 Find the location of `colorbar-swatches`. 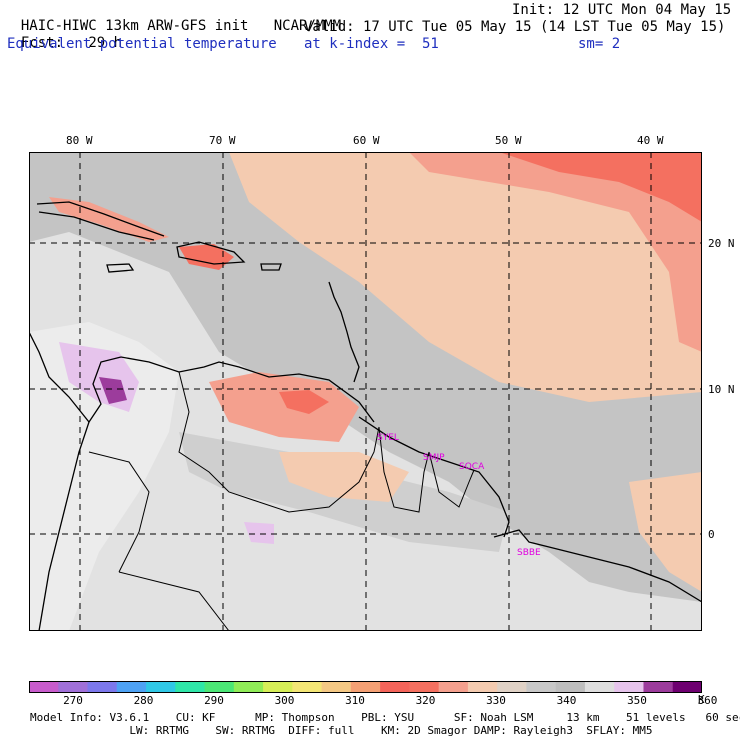

colorbar-swatches is located at coordinates (365, 687).